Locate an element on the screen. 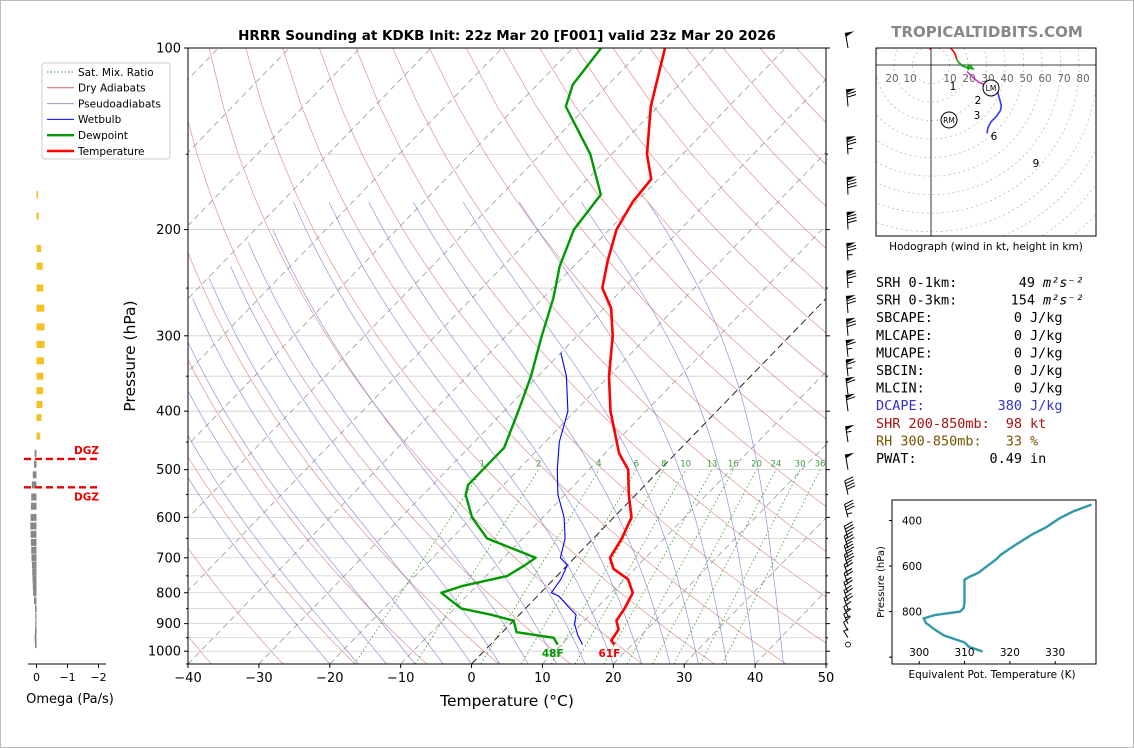 The image size is (1134, 748). index-row: SBCAPE: 0 J/kg is located at coordinates (969, 318).